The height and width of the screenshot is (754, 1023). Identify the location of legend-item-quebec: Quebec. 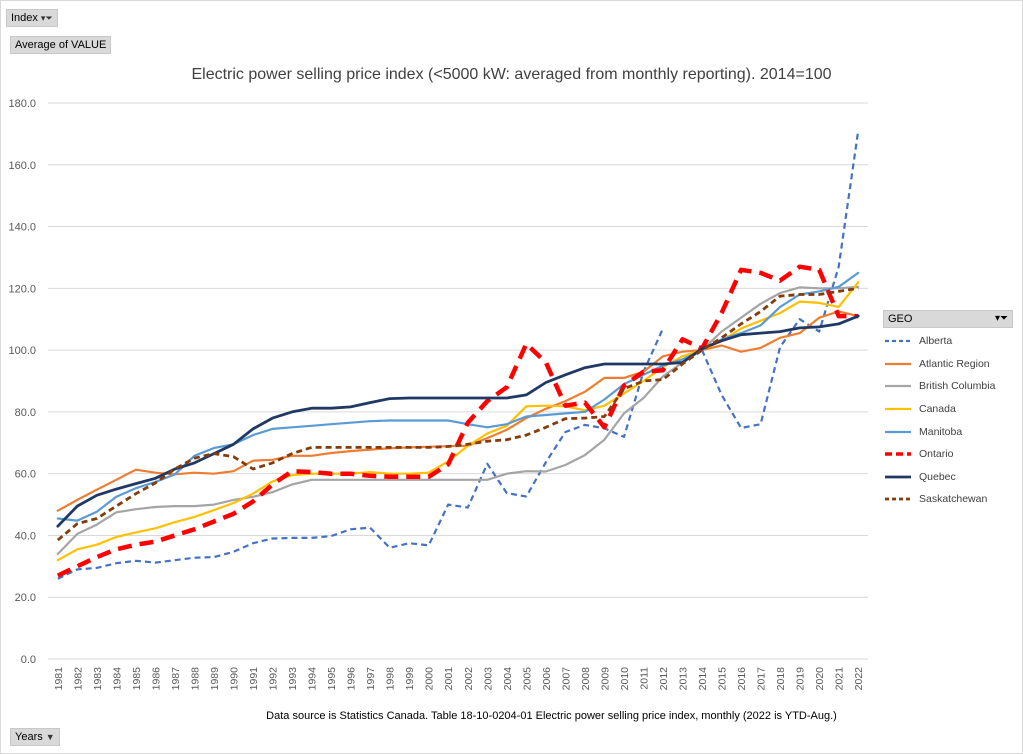
(948, 477).